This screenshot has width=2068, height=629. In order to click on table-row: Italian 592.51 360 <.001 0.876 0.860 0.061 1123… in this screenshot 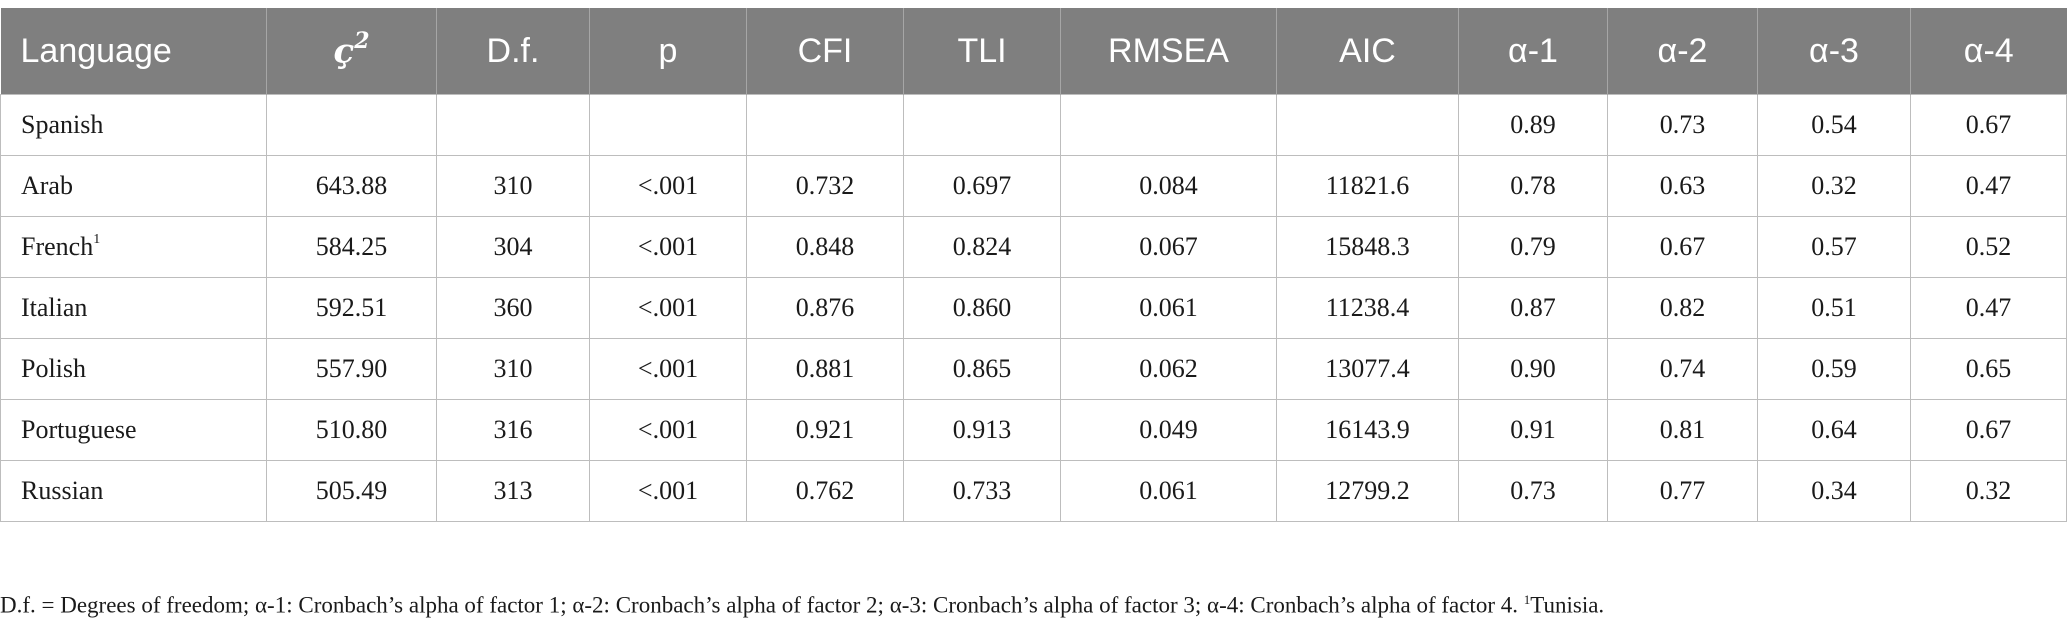, I will do `click(1033, 308)`.